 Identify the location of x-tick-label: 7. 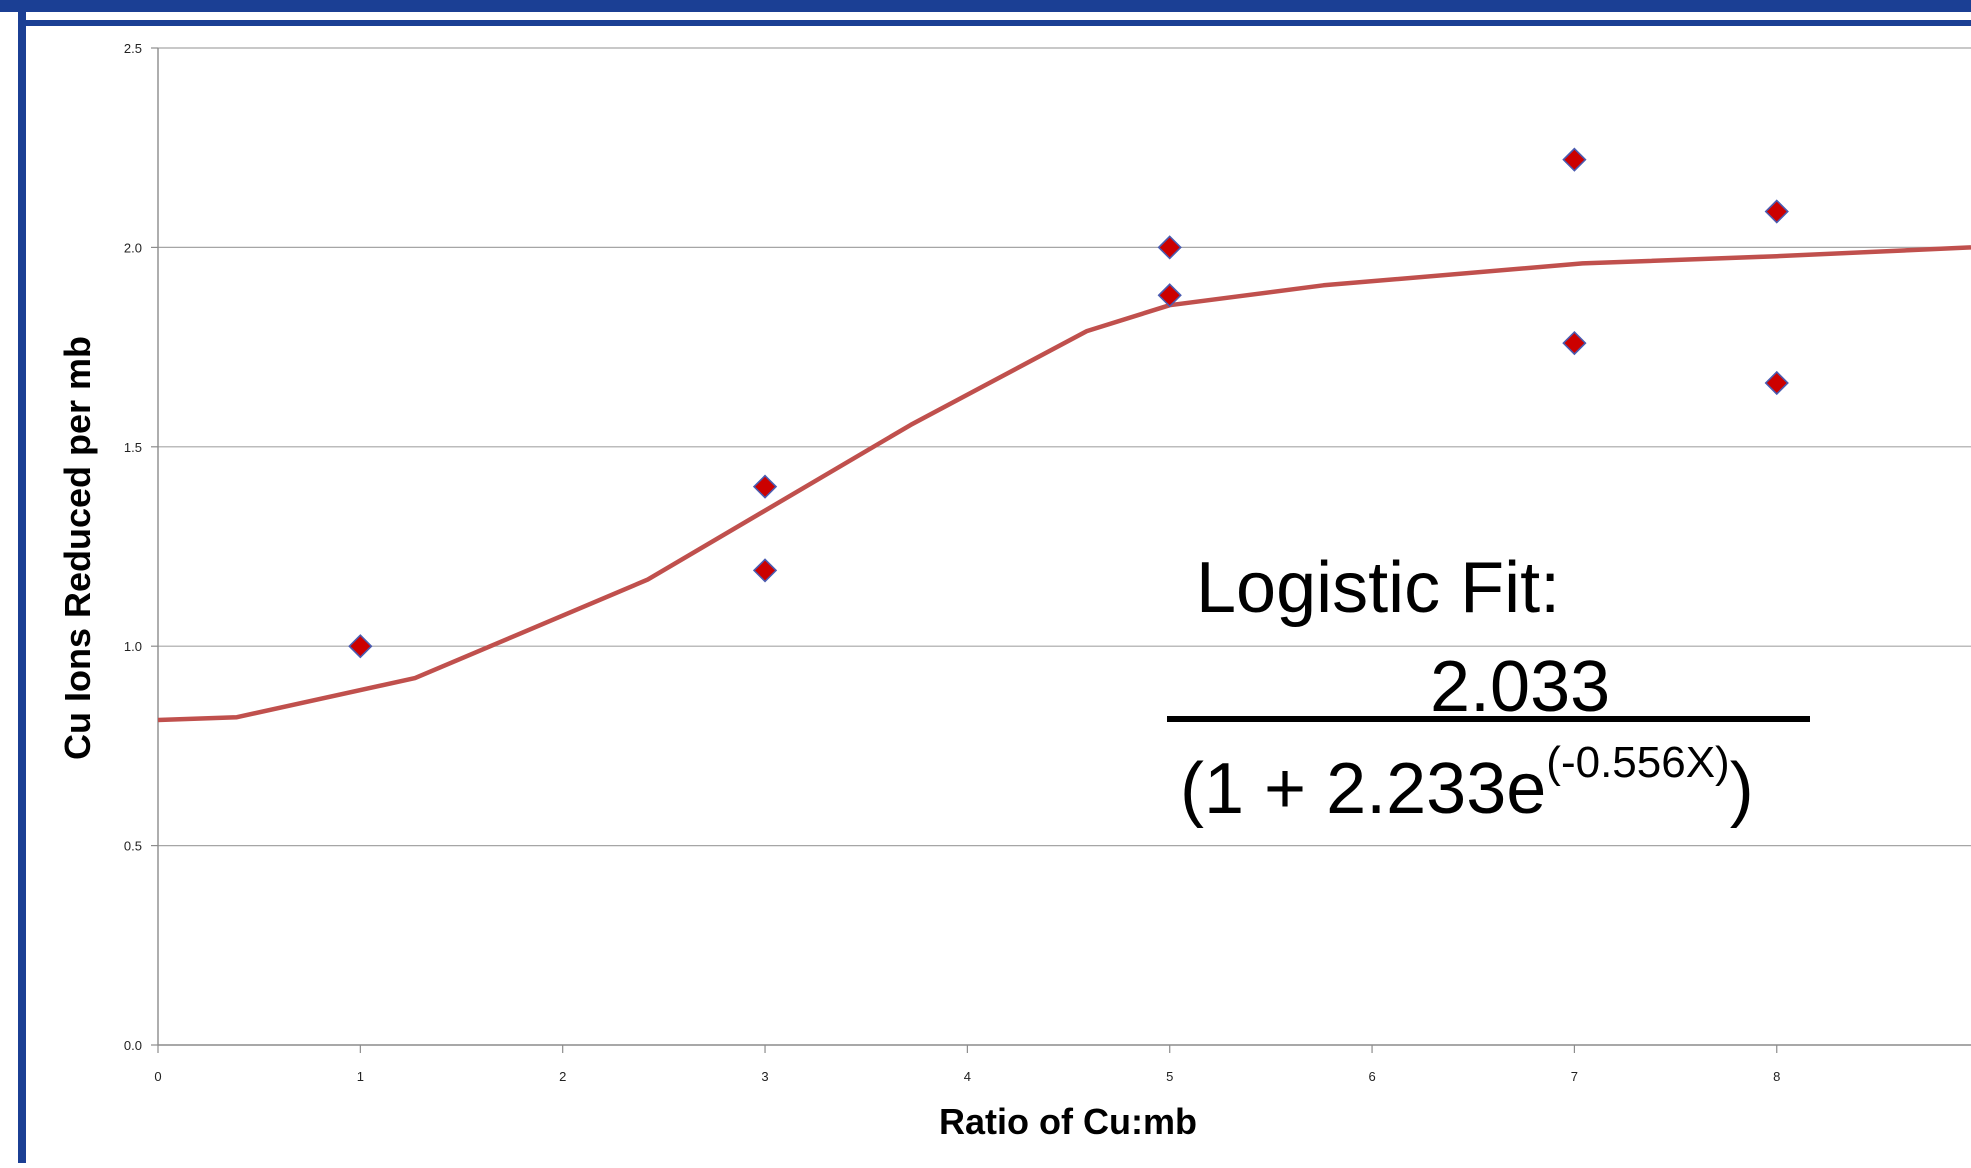
(1574, 1076).